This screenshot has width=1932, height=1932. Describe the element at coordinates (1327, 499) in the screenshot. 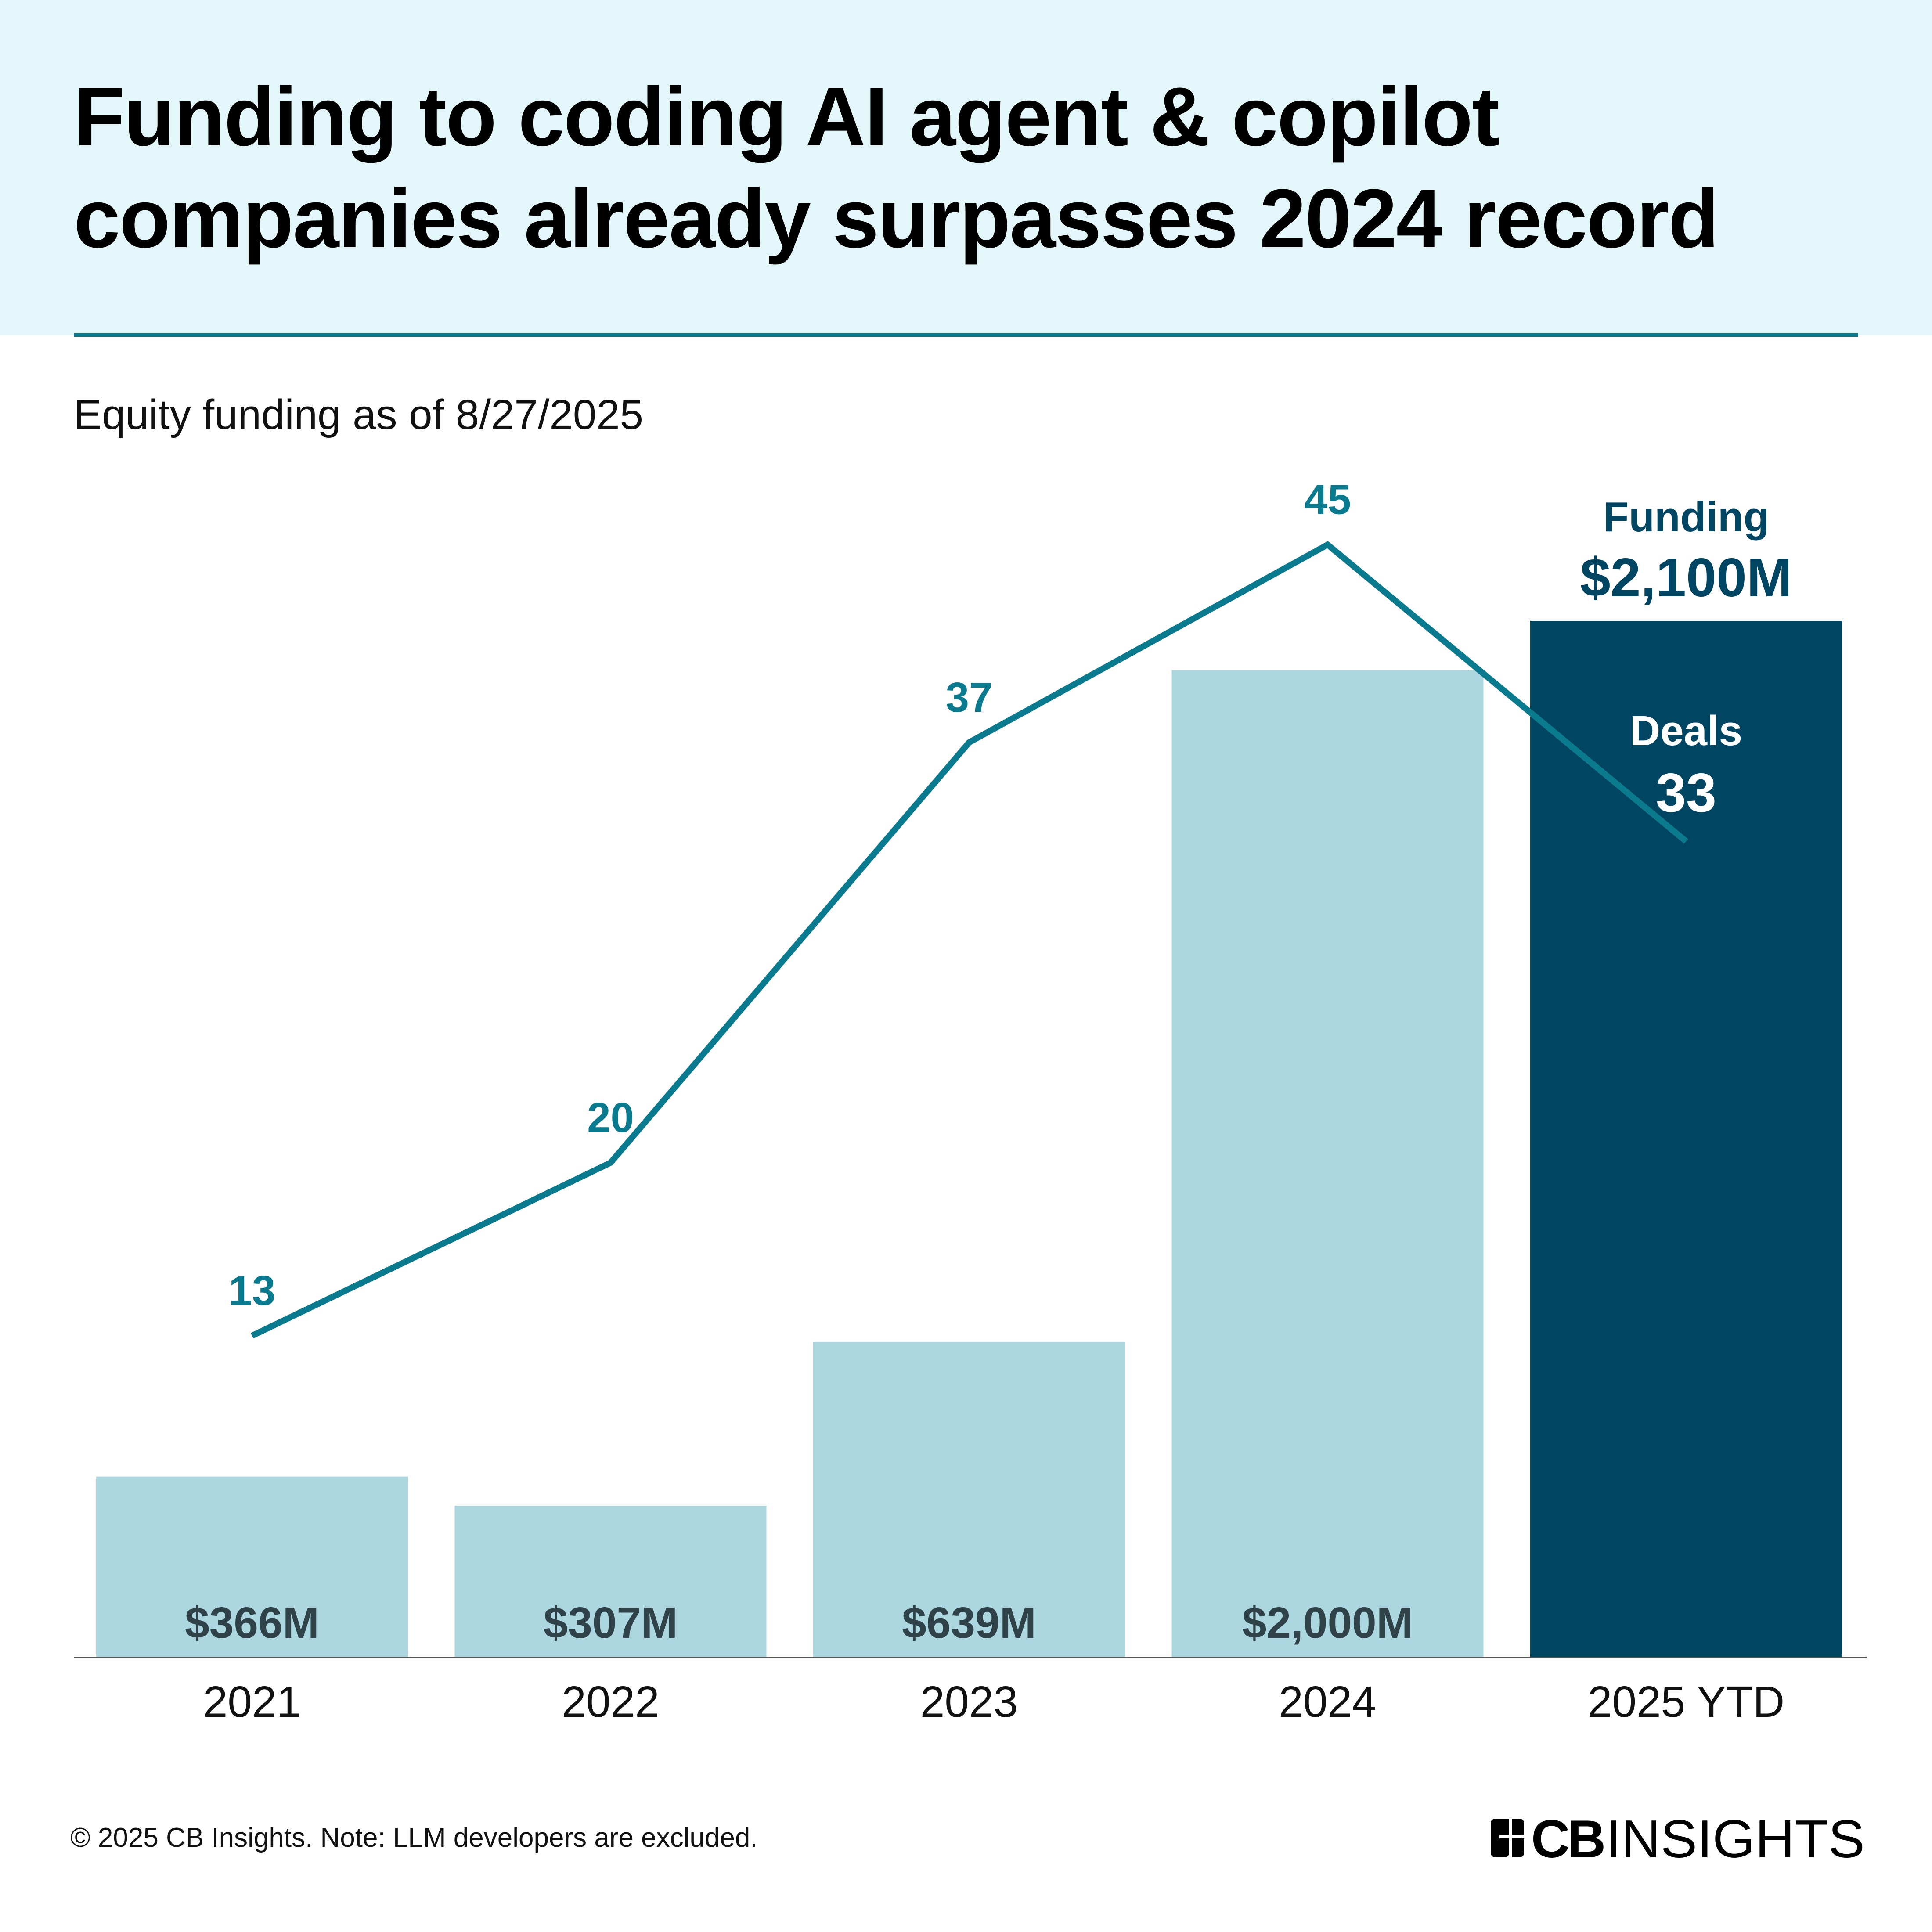

I see `deals-value-label: 45` at that location.